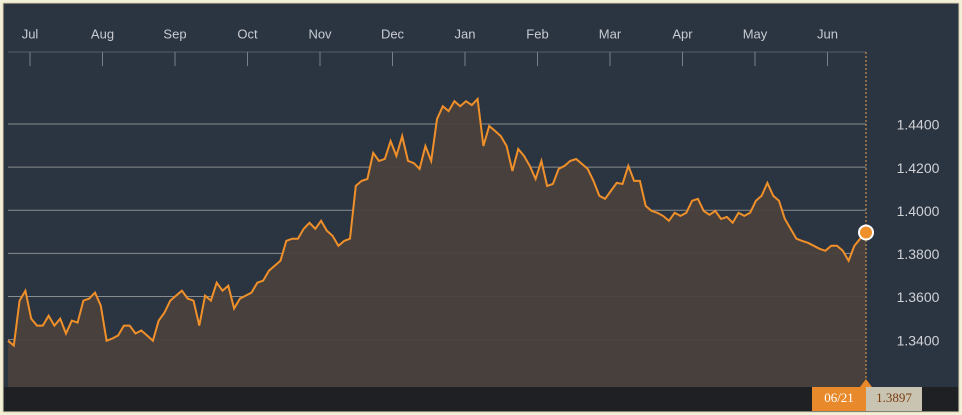 The width and height of the screenshot is (962, 415). Describe the element at coordinates (918, 211) in the screenshot. I see `y-tick-label: 1.4000` at that location.